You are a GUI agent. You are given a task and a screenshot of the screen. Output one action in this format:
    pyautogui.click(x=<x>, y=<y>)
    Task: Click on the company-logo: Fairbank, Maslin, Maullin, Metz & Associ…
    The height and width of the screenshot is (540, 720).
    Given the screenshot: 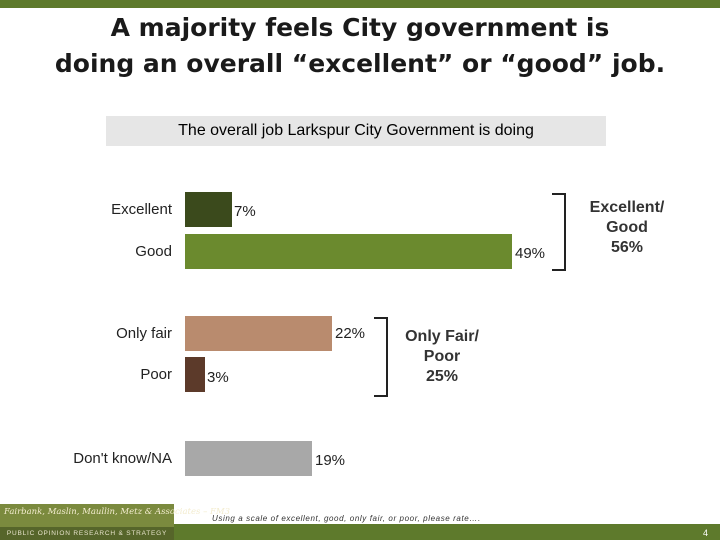 What is the action you would take?
    pyautogui.click(x=115, y=522)
    